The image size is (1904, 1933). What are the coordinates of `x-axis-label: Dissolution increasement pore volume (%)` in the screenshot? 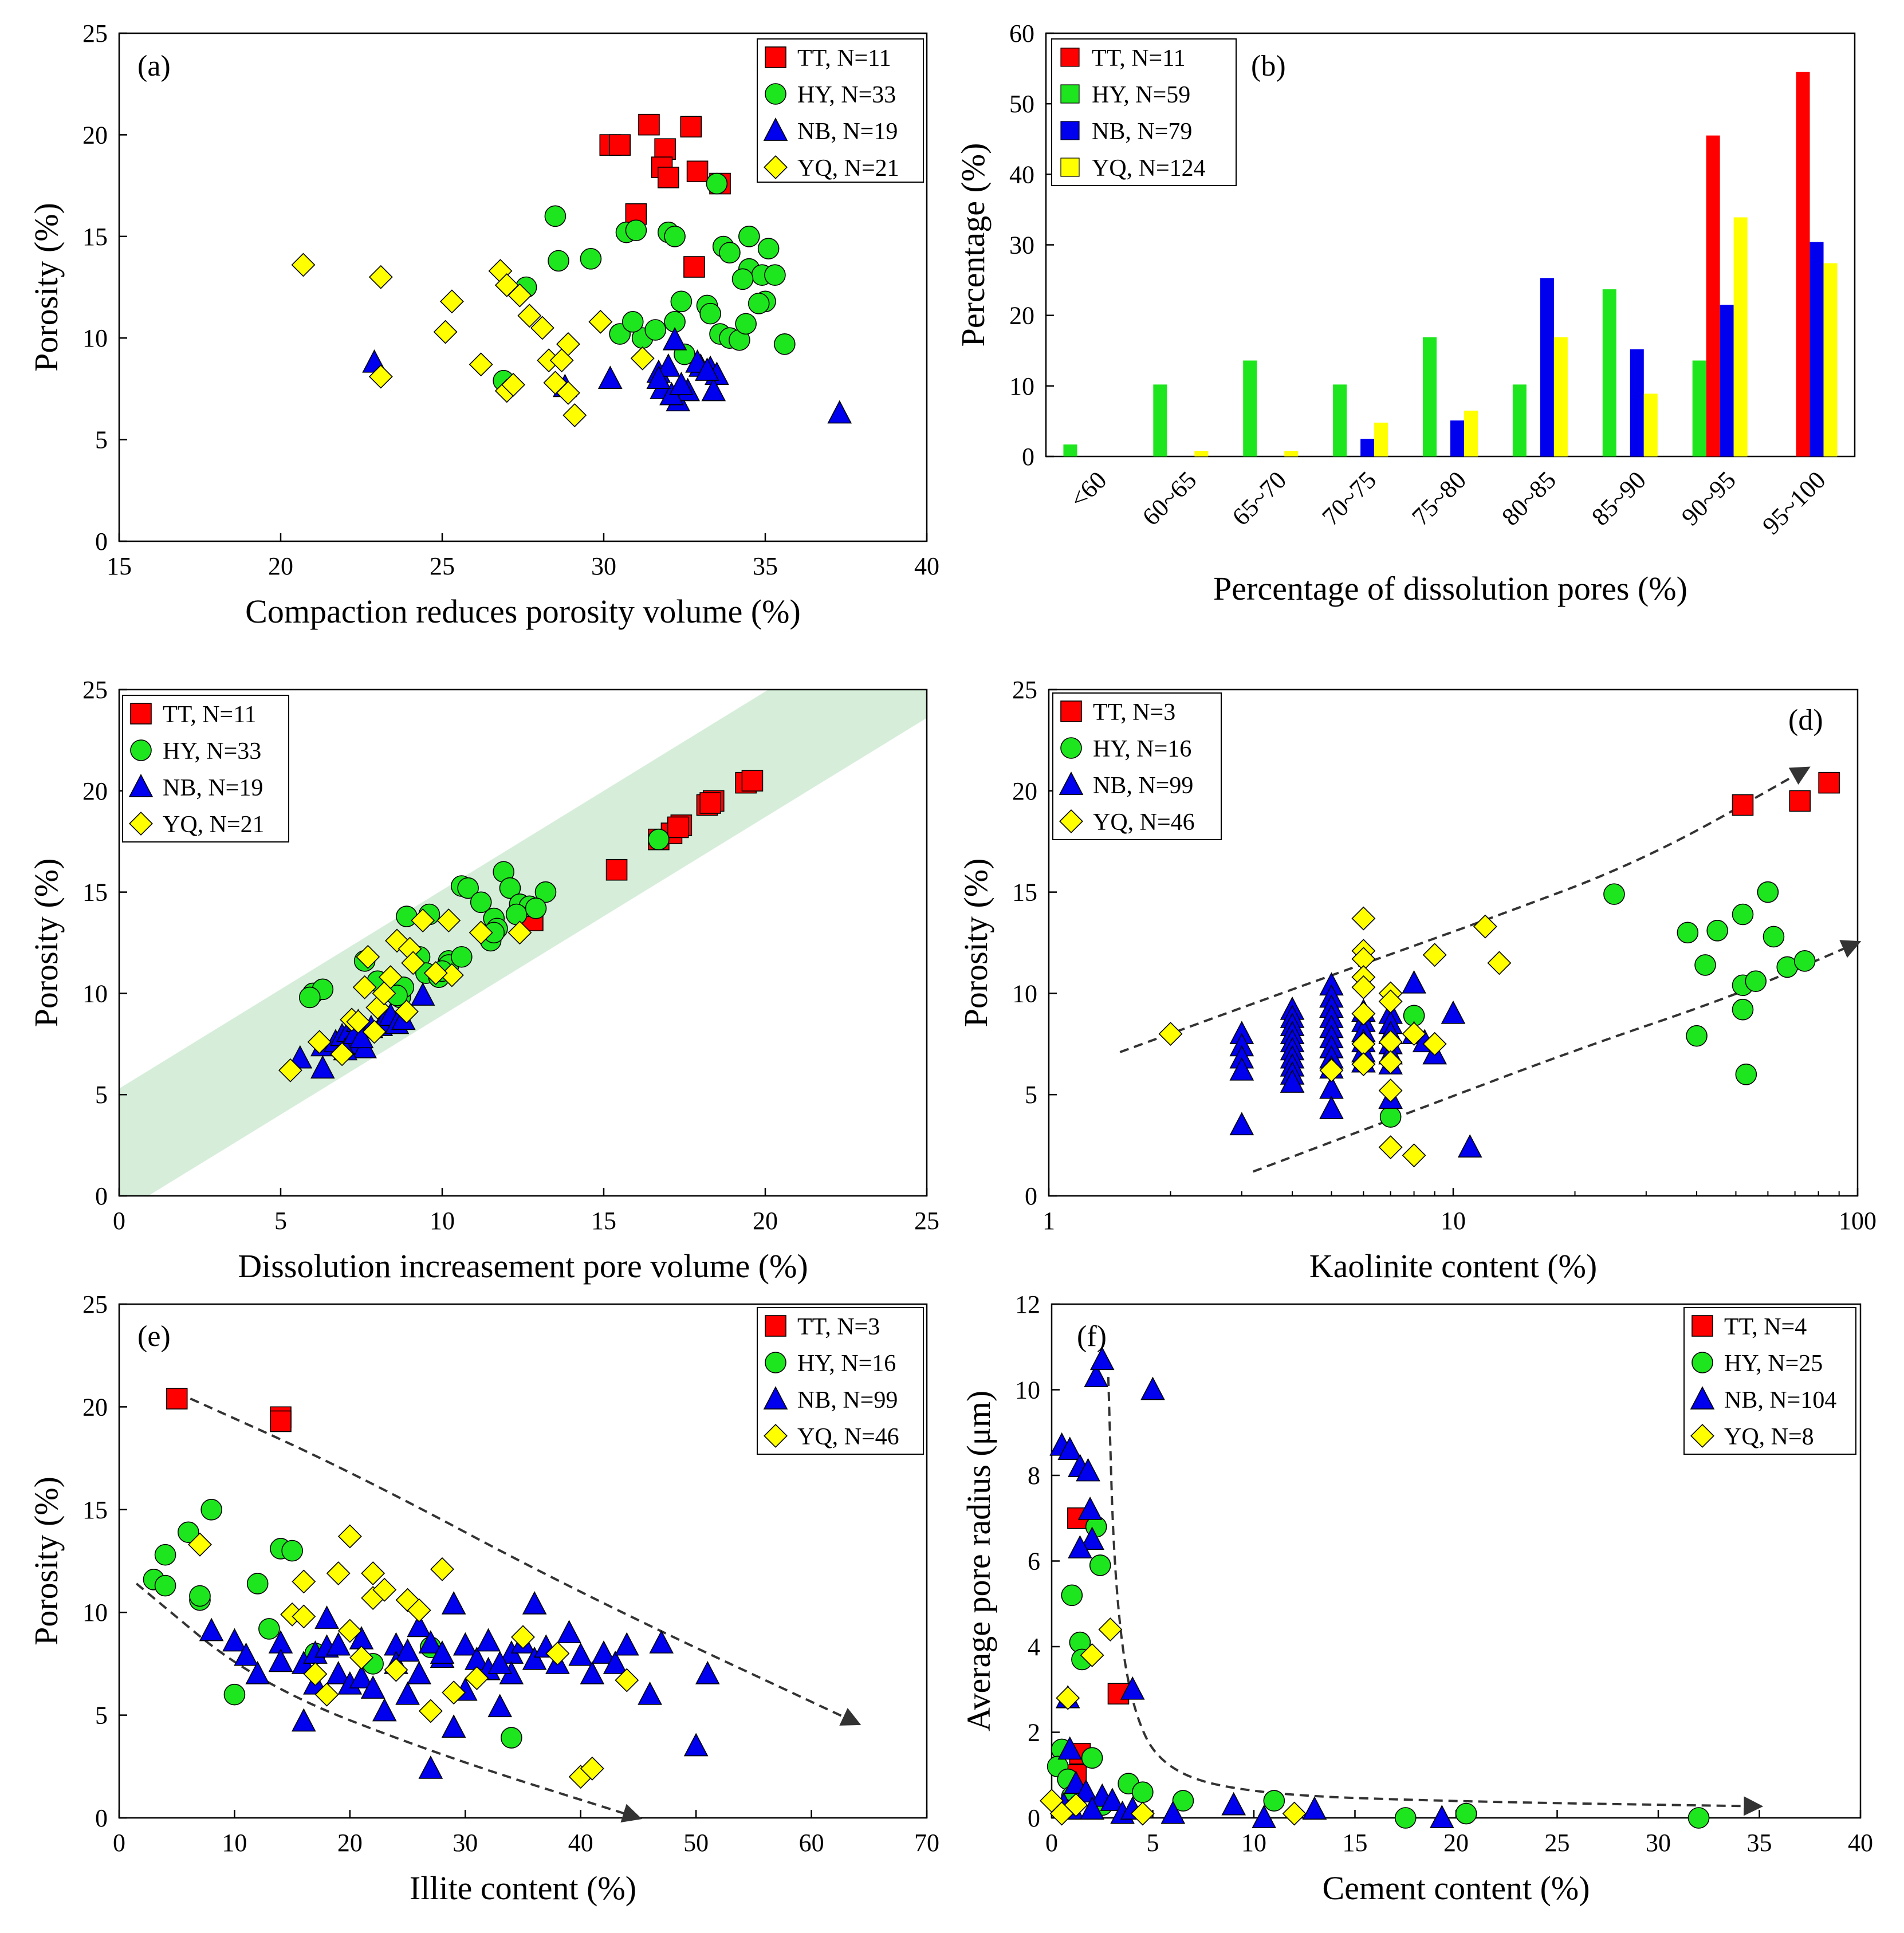 It's located at (523, 1266).